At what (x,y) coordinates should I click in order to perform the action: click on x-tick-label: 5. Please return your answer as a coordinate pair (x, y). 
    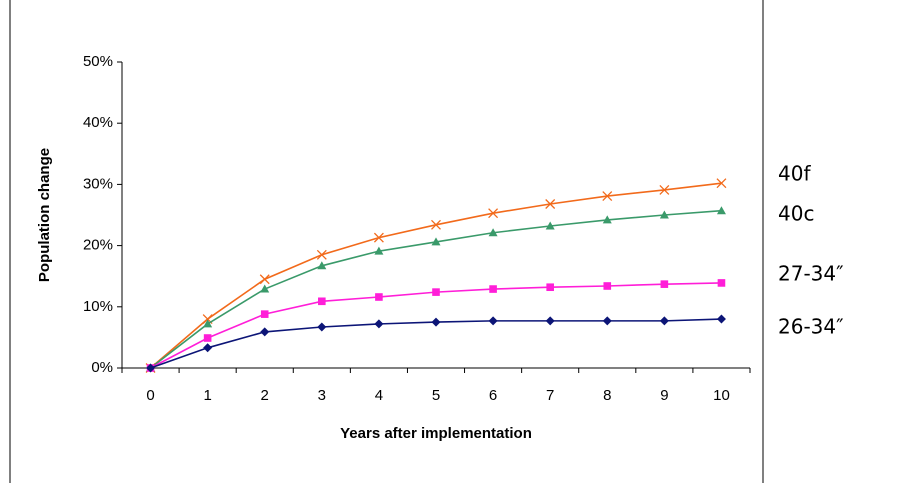
    Looking at the image, I should click on (436, 395).